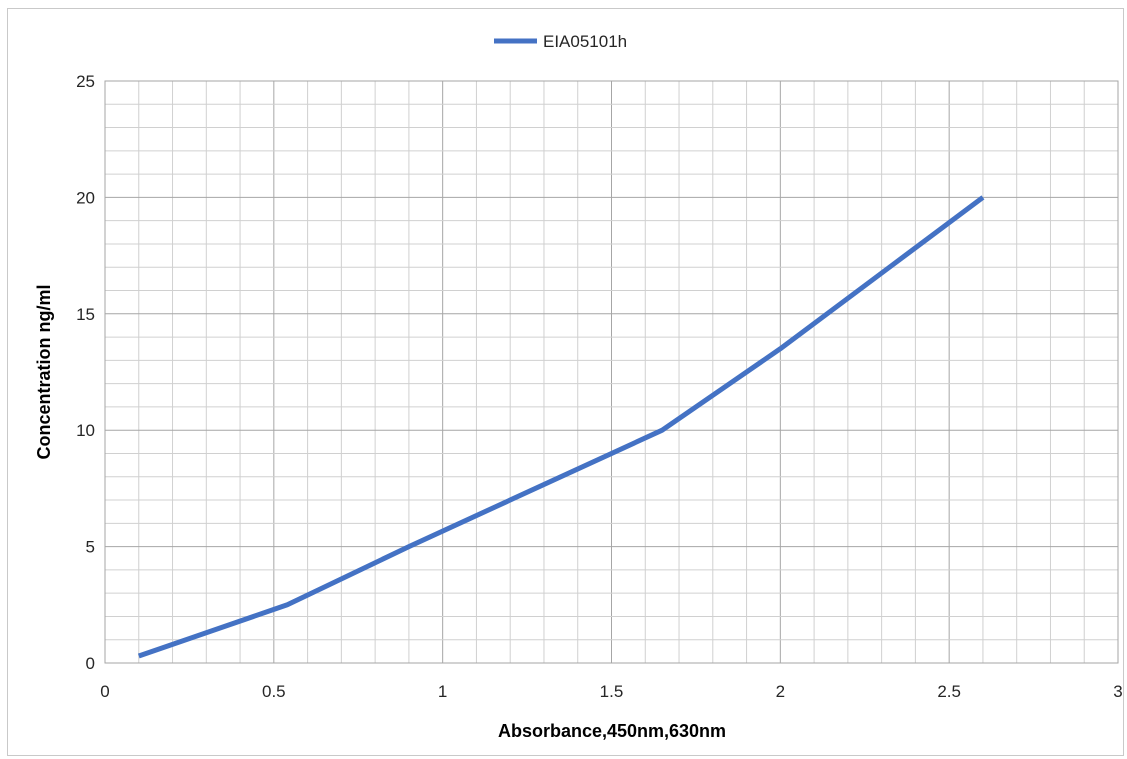 The image size is (1127, 759). What do you see at coordinates (85, 197) in the screenshot?
I see `y-tick-label: 20` at bounding box center [85, 197].